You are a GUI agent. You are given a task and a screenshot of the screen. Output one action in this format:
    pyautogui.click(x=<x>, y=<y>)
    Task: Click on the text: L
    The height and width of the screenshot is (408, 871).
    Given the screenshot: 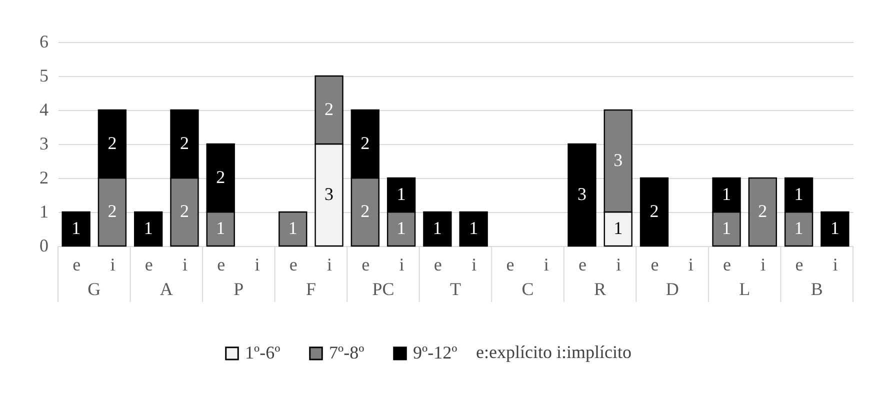 What is the action you would take?
    pyautogui.click(x=744, y=289)
    